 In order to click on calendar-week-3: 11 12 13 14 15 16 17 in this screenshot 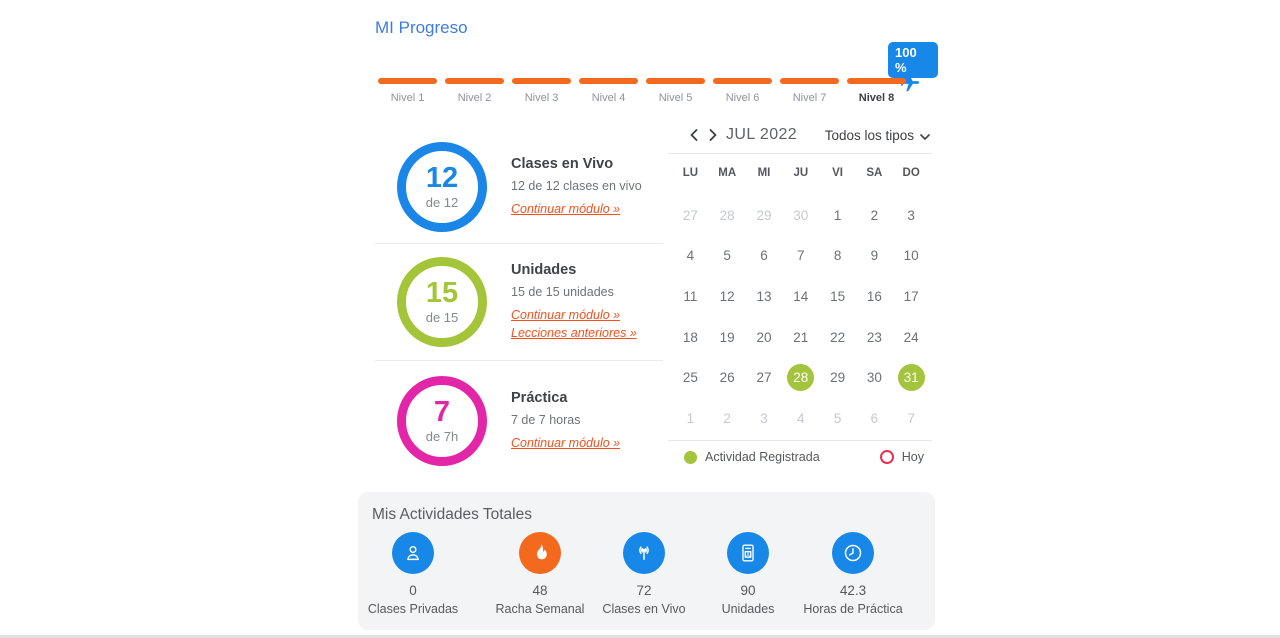, I will do `click(801, 296)`.